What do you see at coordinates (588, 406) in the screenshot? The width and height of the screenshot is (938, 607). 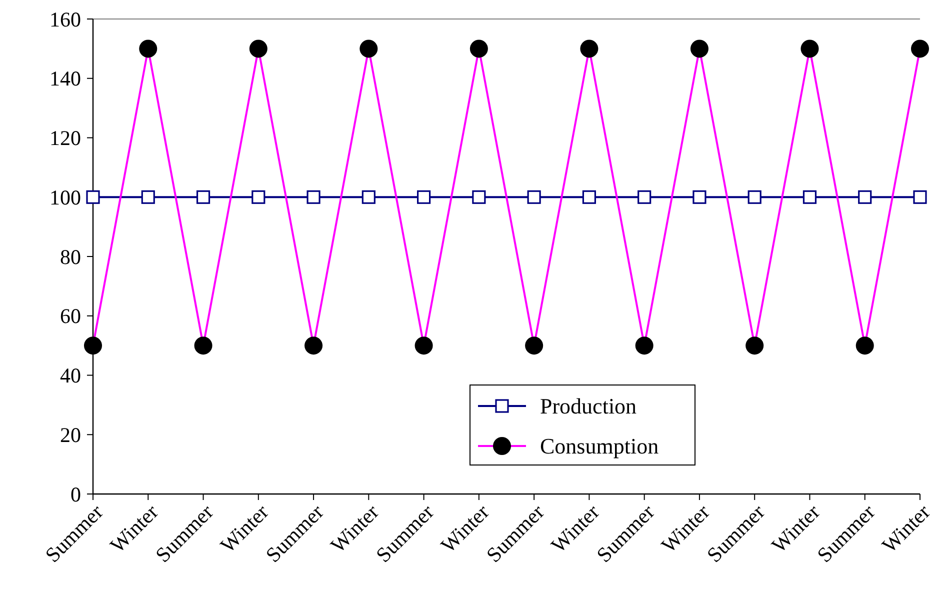 I see `legend-label: Production` at bounding box center [588, 406].